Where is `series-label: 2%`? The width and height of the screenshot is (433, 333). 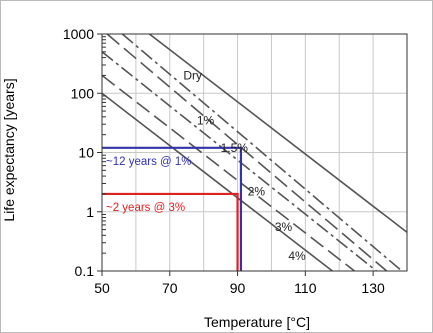 series-label: 2% is located at coordinates (257, 191).